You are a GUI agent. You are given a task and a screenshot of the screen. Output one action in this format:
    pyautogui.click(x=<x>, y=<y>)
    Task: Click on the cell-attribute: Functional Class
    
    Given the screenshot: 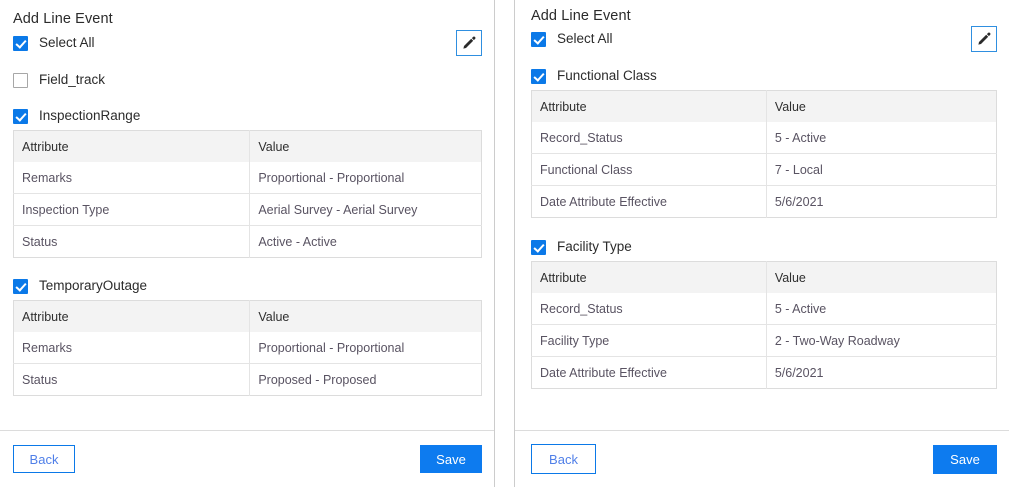 What is the action you would take?
    pyautogui.click(x=649, y=169)
    